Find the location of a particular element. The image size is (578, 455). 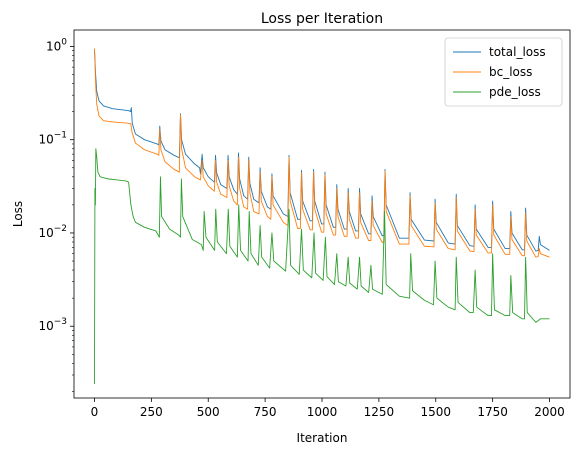

legend-box is located at coordinates (503, 72).